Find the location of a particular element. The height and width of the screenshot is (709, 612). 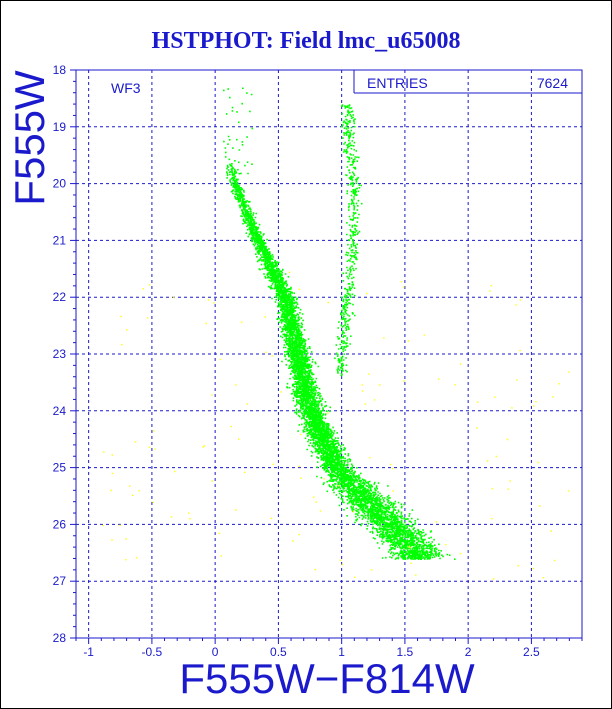

x-tick-label-4: 1 is located at coordinates (341, 652).